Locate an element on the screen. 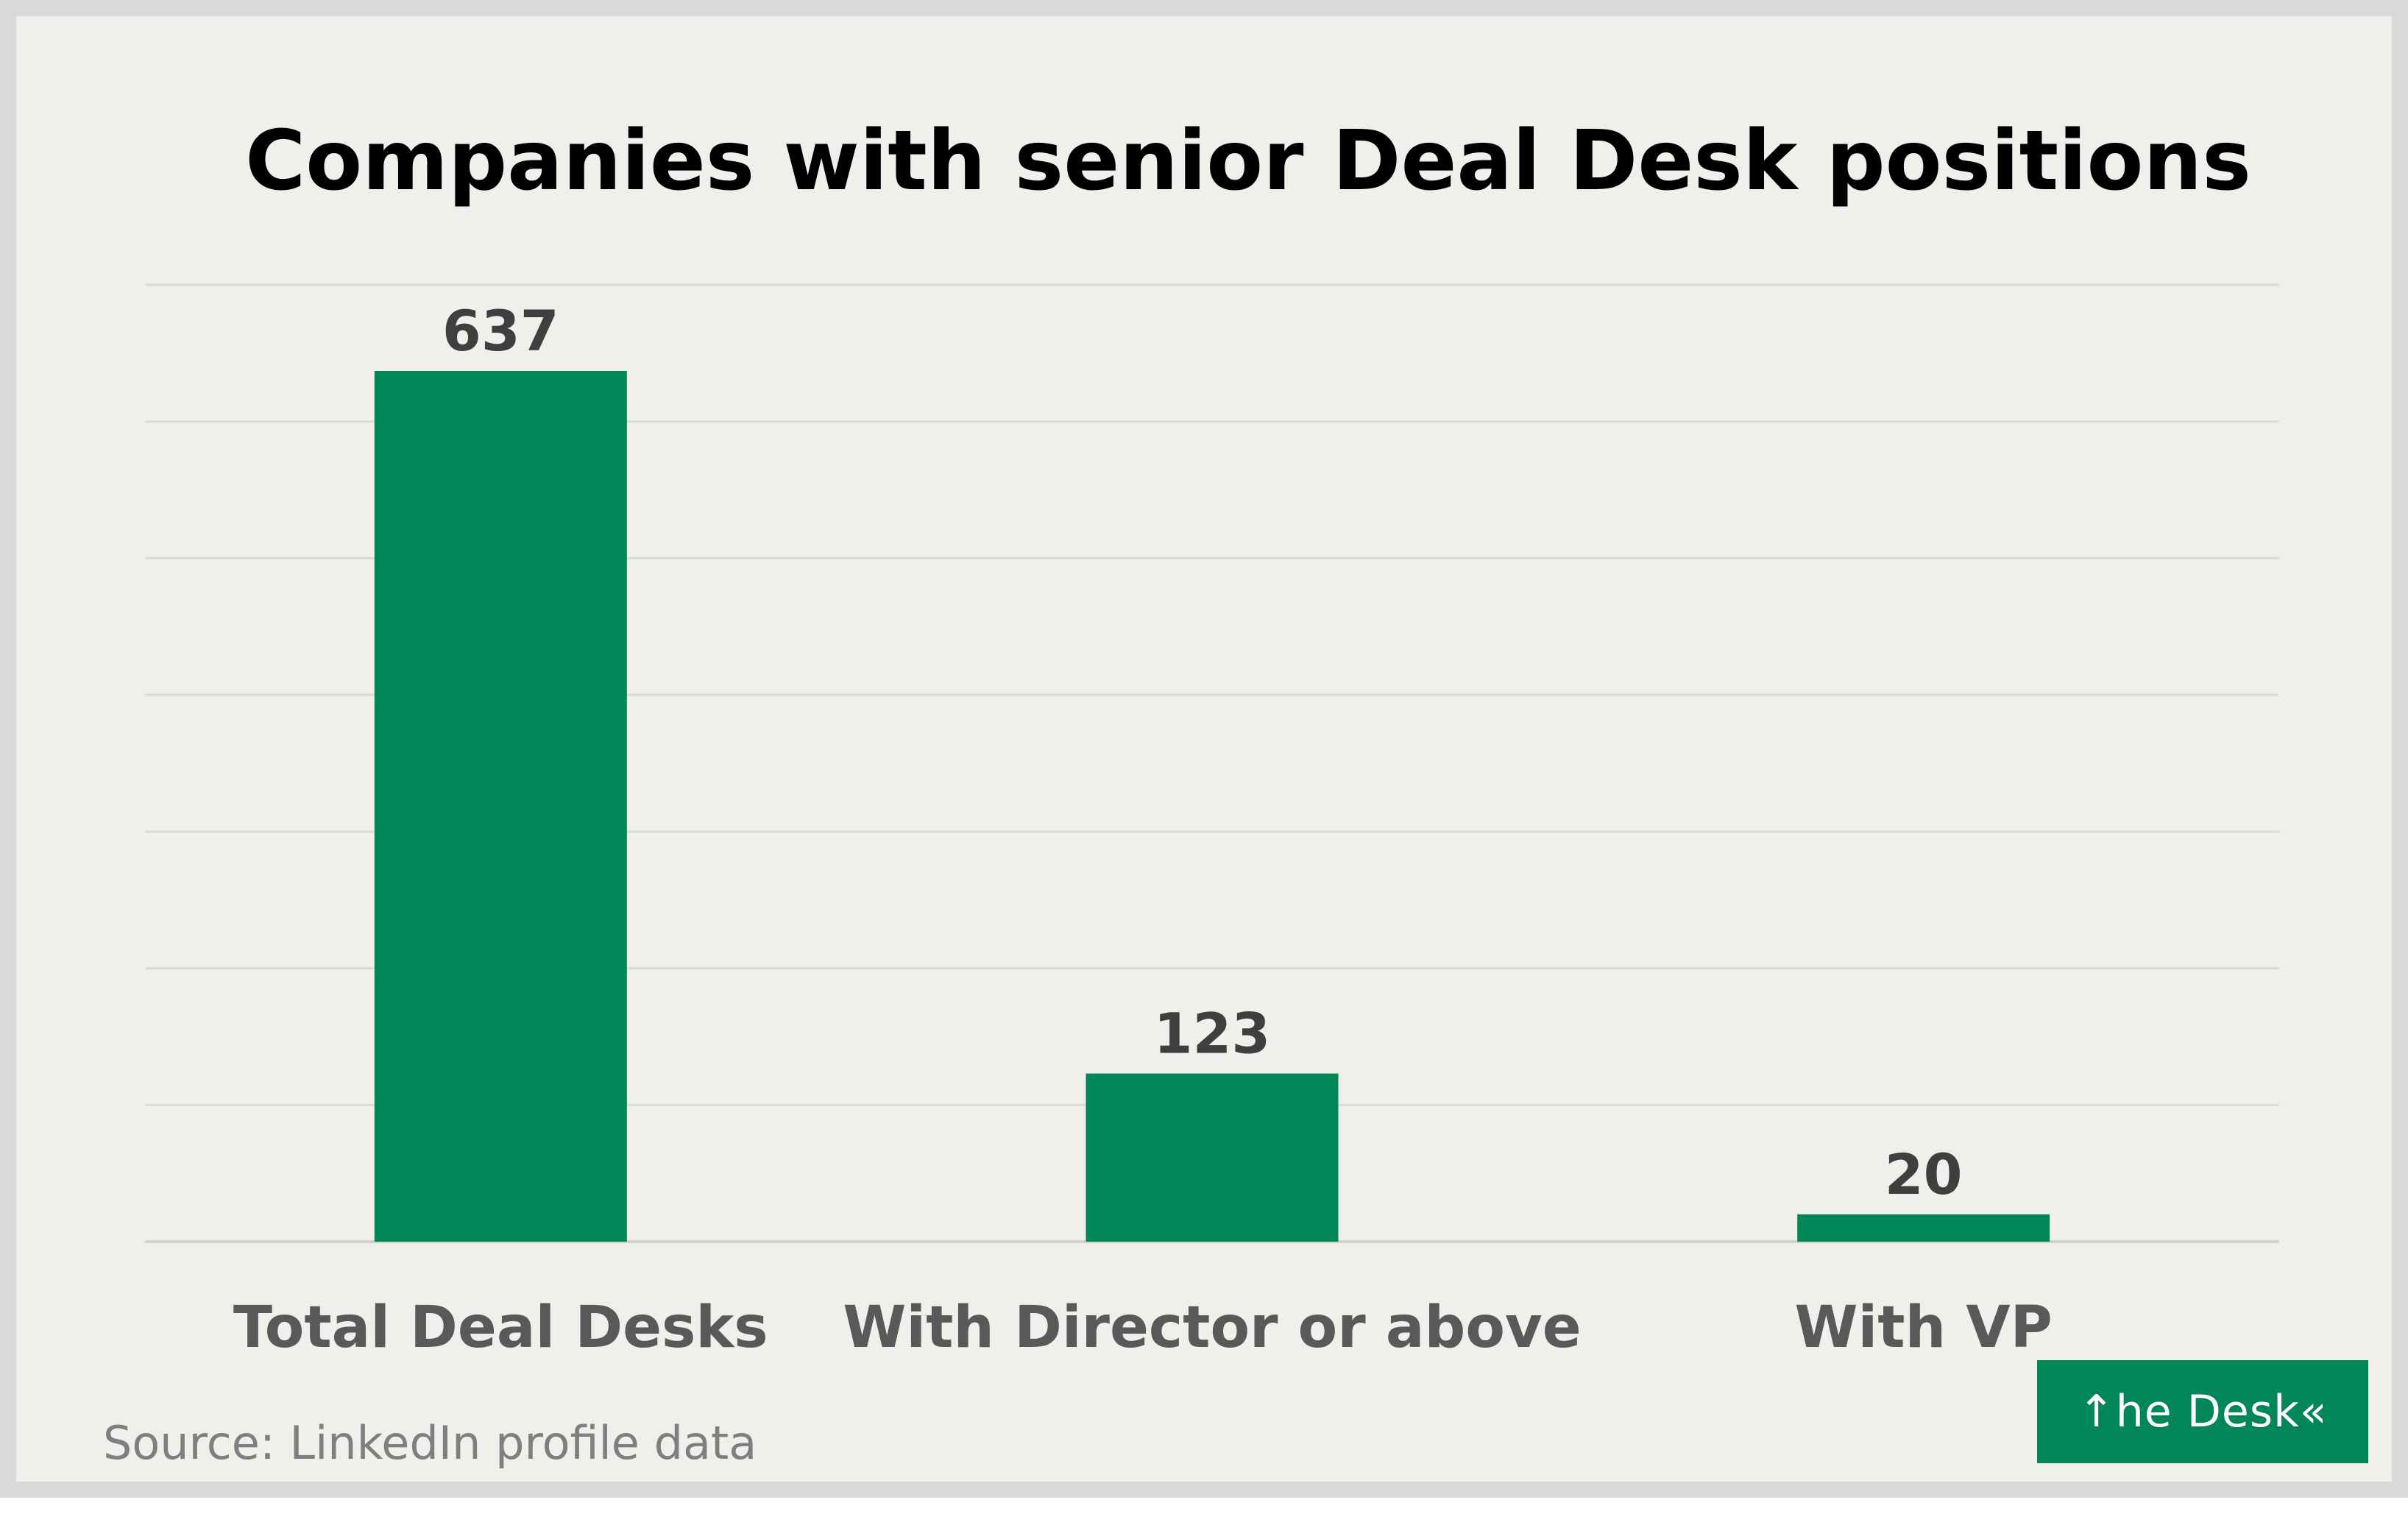  data-label: 123 is located at coordinates (1212, 1033).